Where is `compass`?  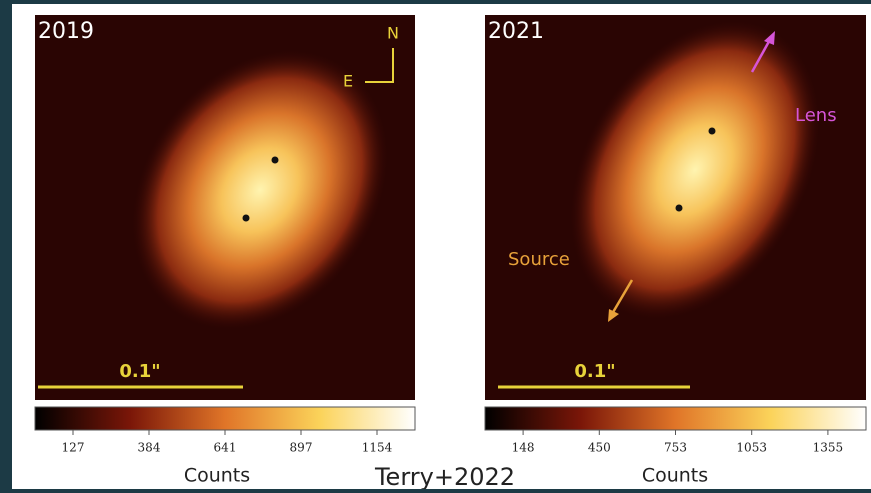
compass is located at coordinates (379, 65).